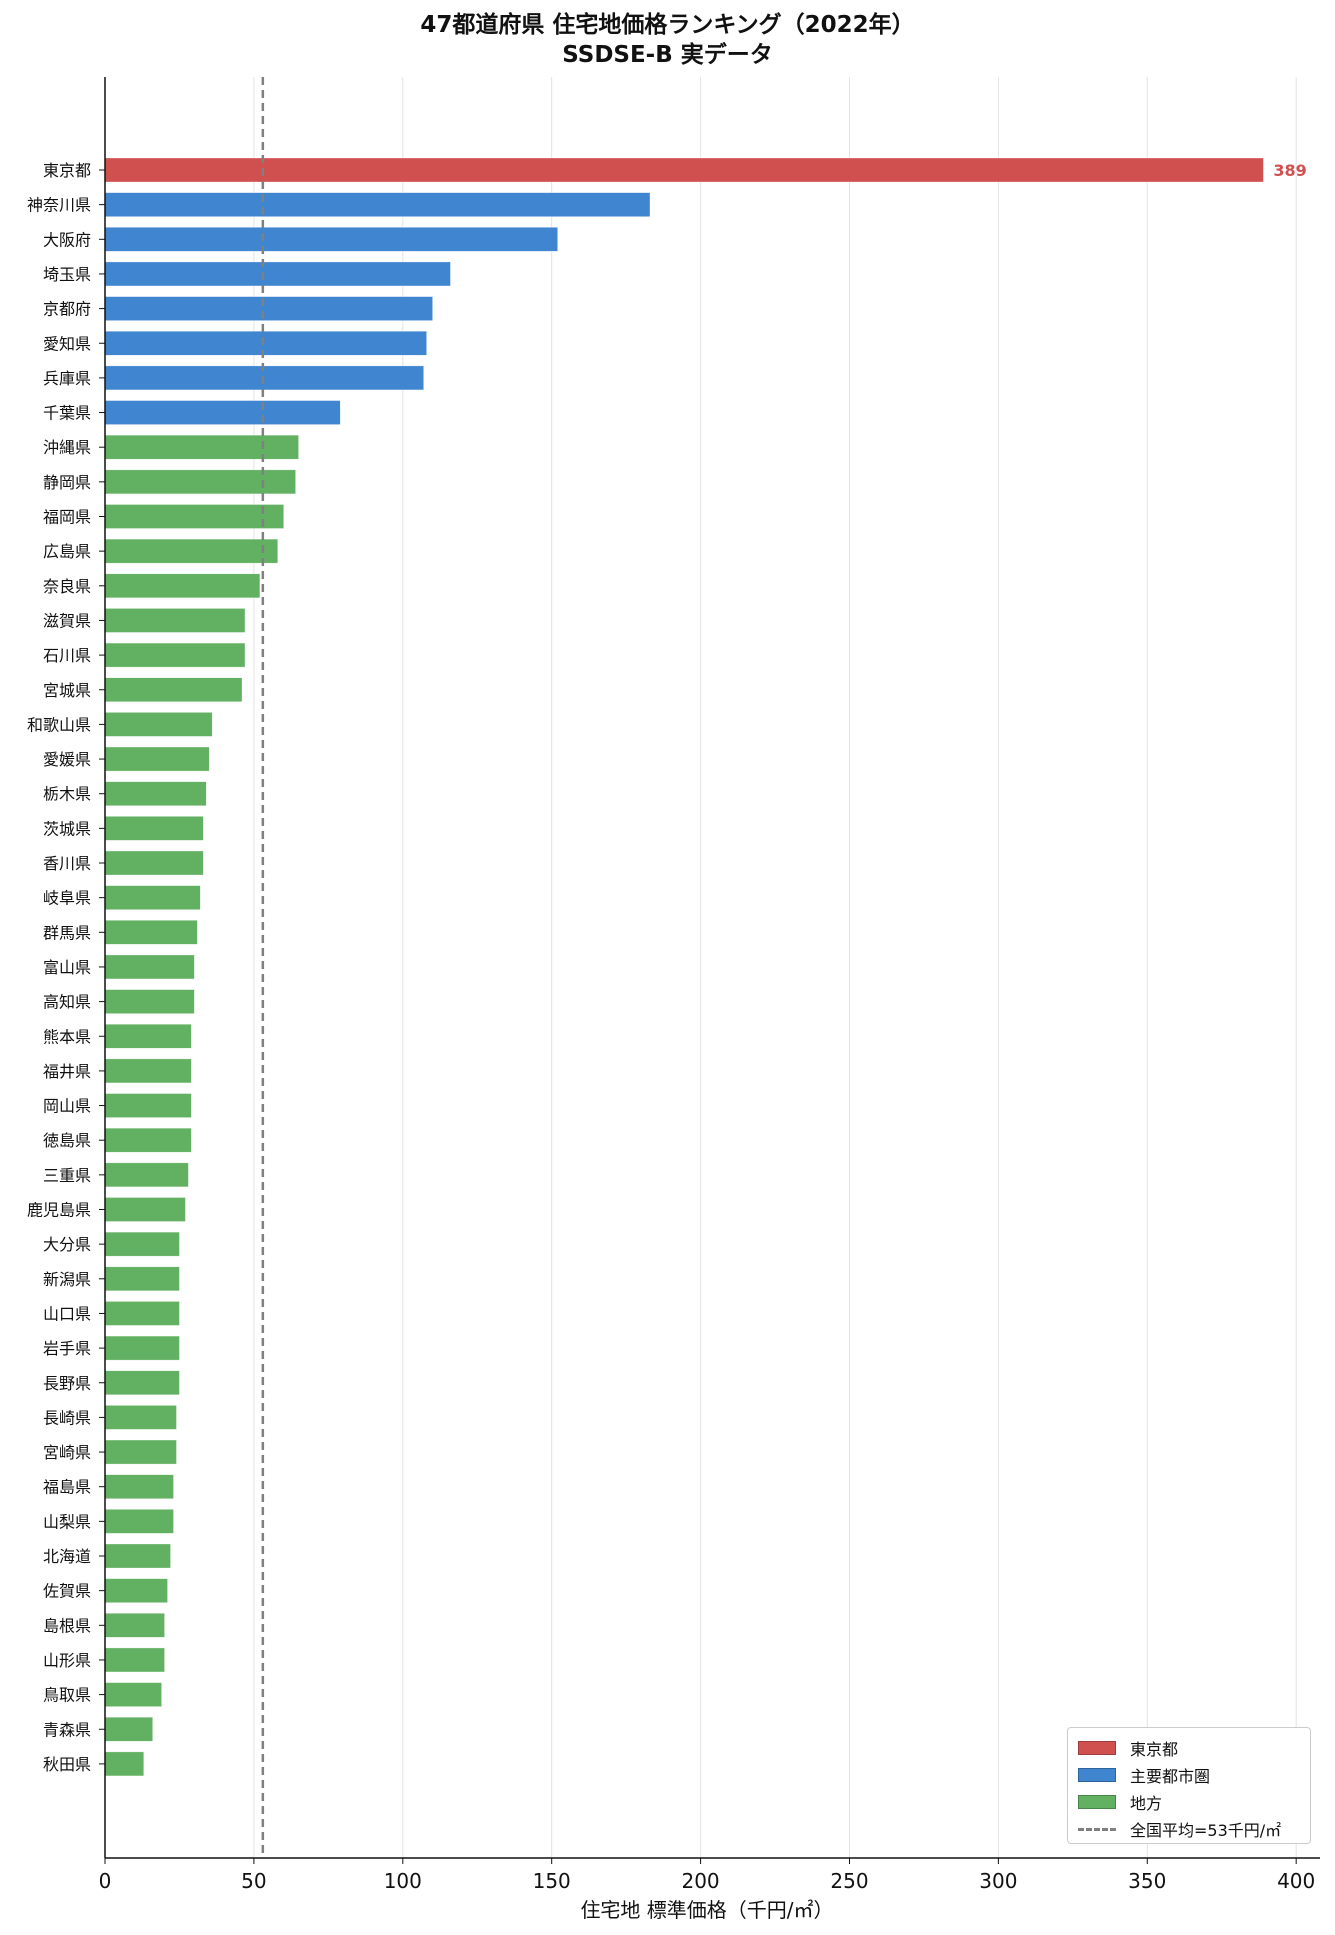 The width and height of the screenshot is (1335, 1935). What do you see at coordinates (67, 620) in the screenshot?
I see `category-label-13: 滋賀県` at bounding box center [67, 620].